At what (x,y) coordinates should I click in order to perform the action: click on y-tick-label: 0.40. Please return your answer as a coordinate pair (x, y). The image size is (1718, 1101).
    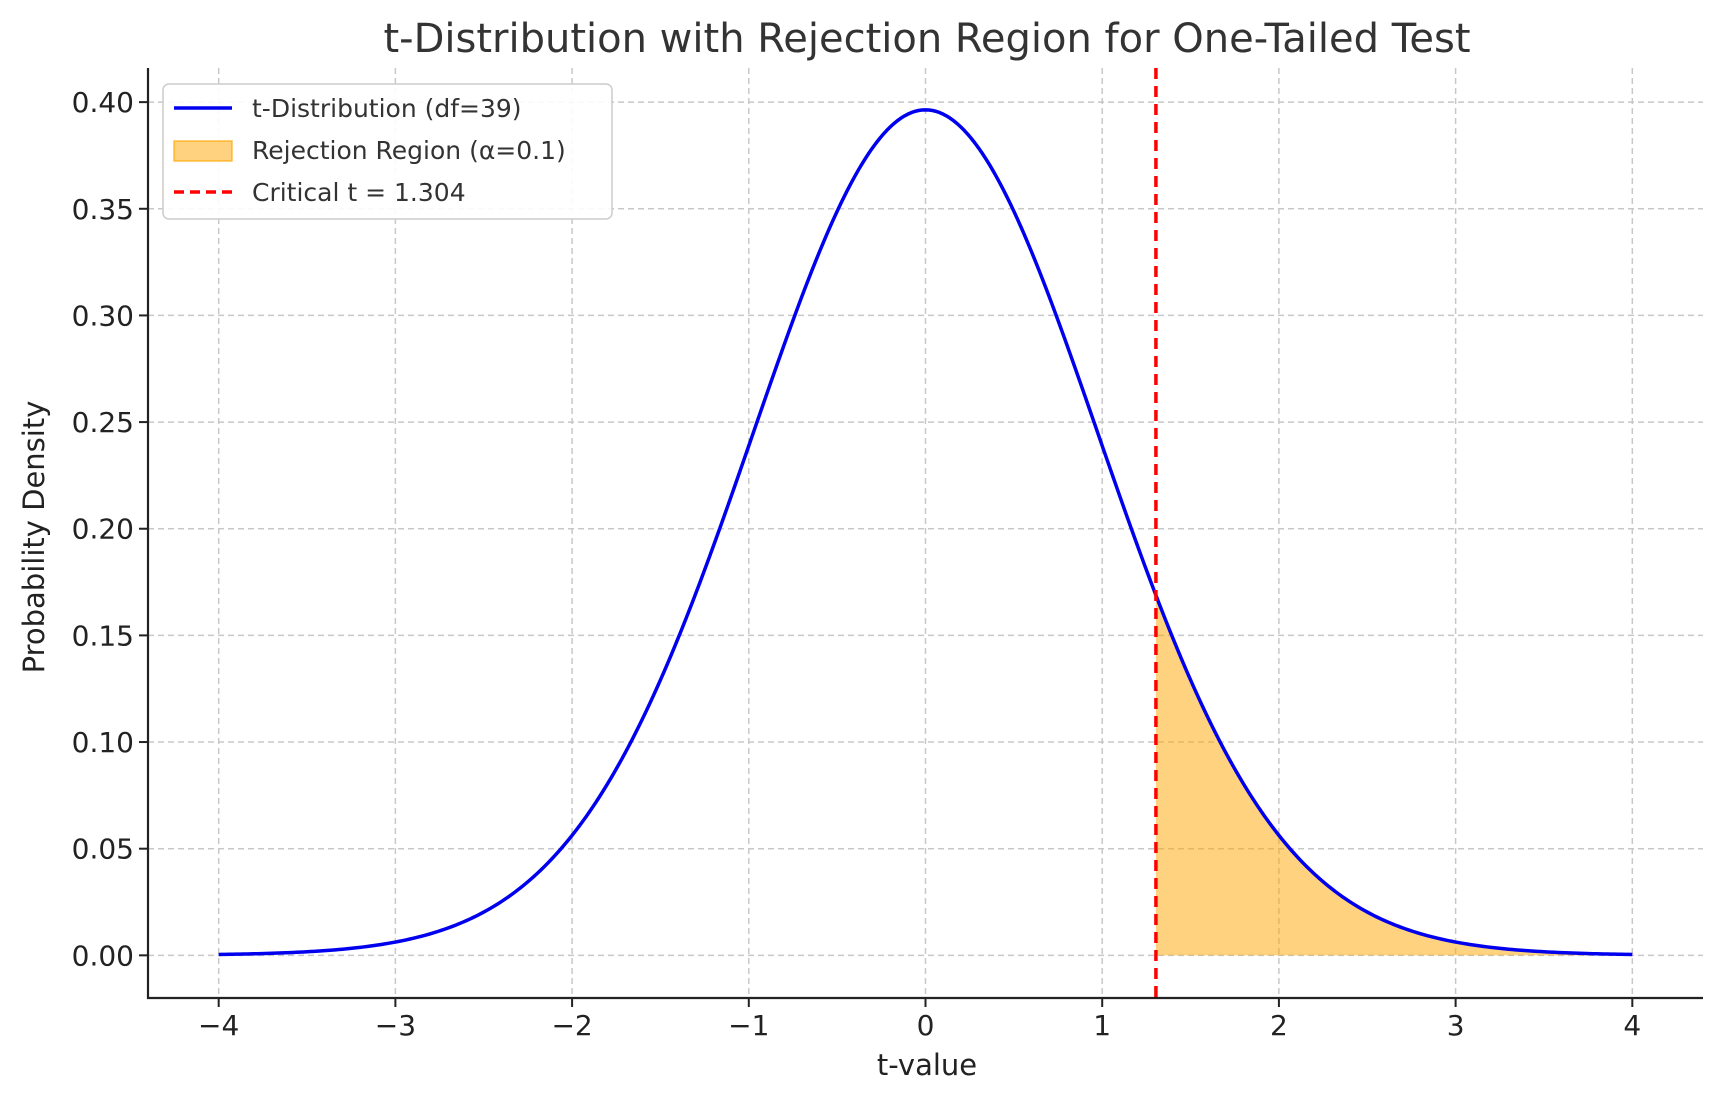
    Looking at the image, I should click on (103, 102).